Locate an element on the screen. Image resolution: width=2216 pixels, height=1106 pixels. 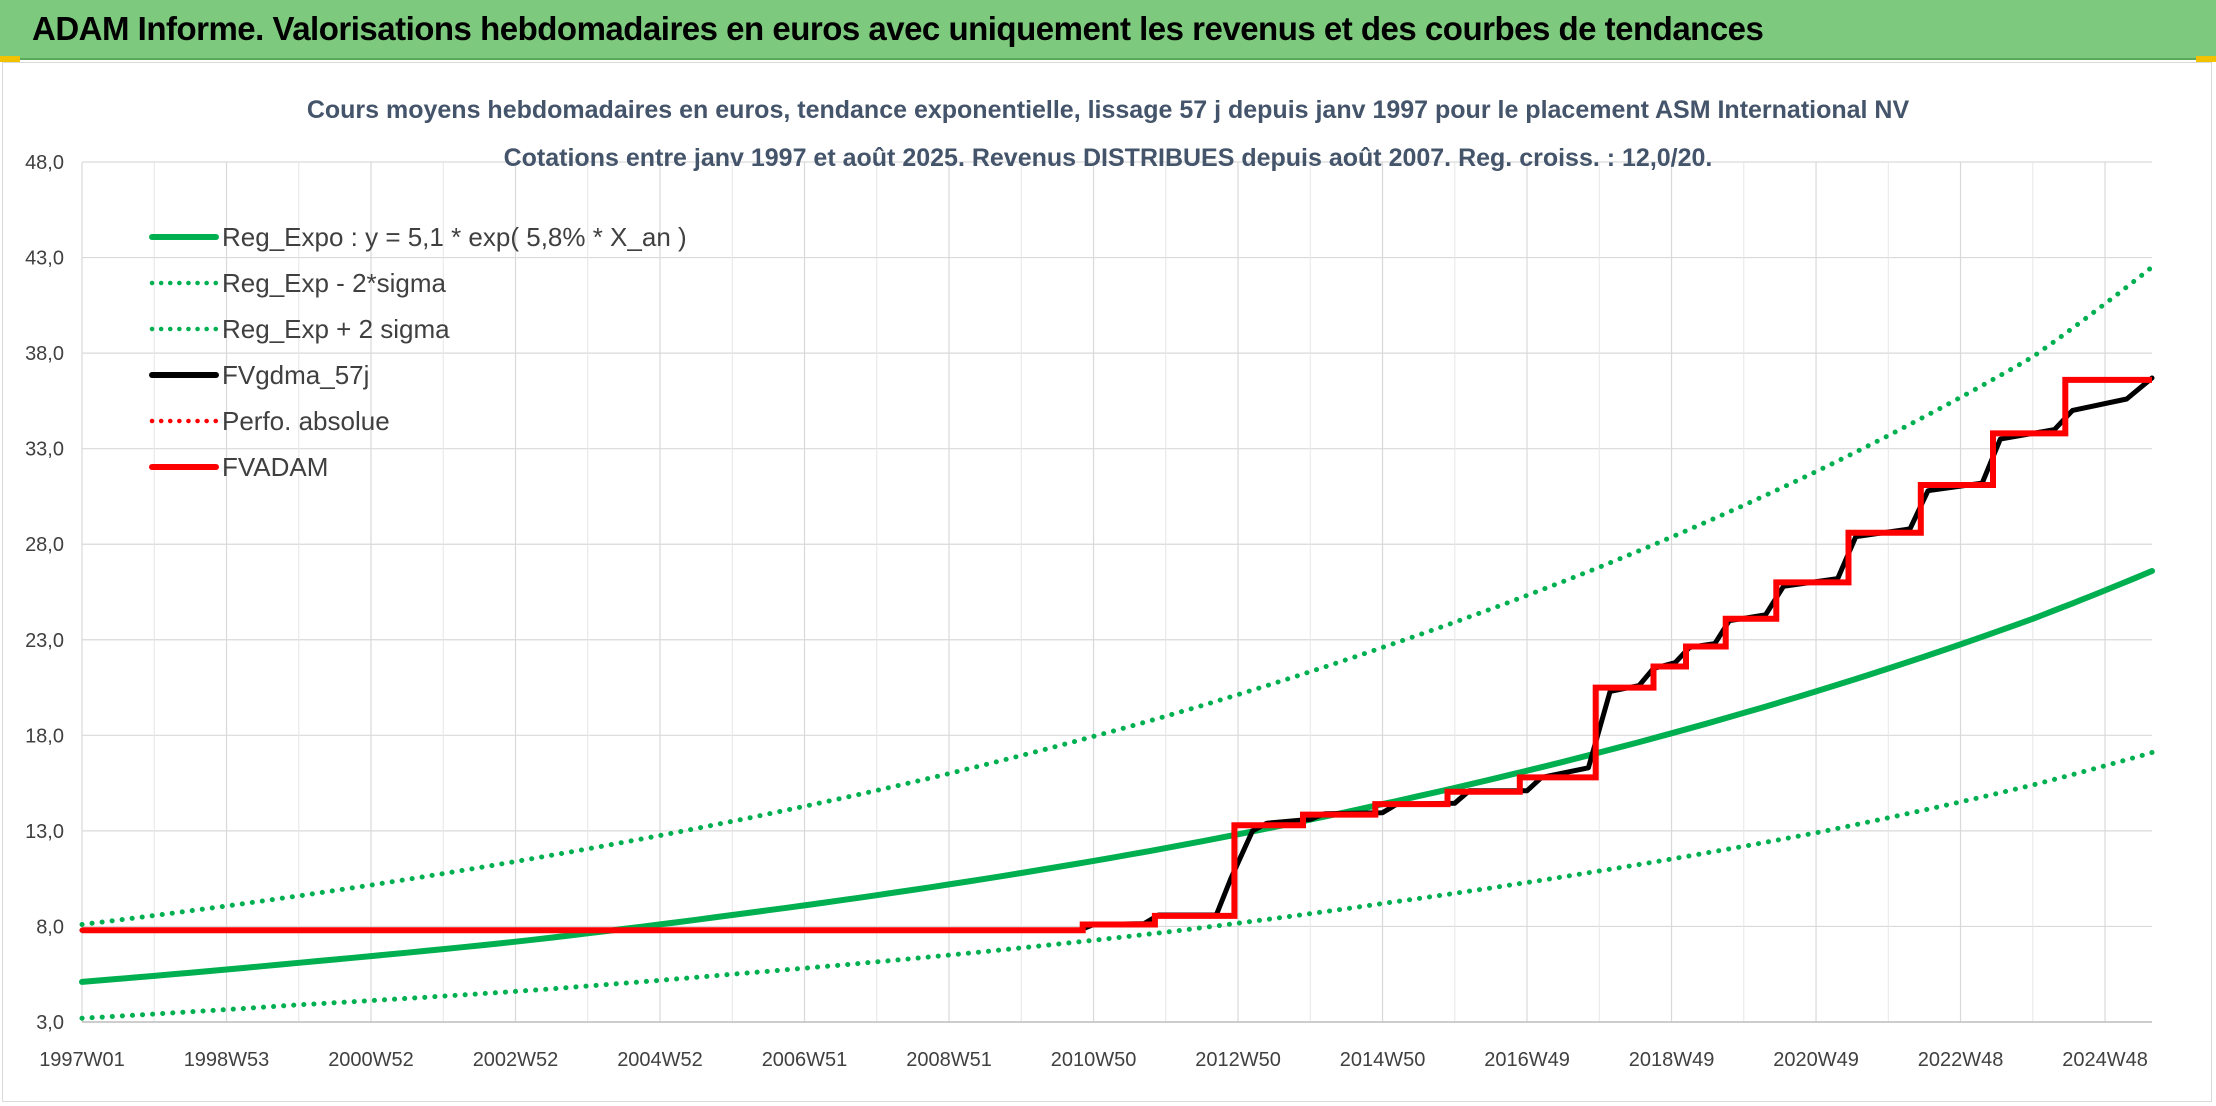
y-tick-label: 28,0 is located at coordinates (44, 545).